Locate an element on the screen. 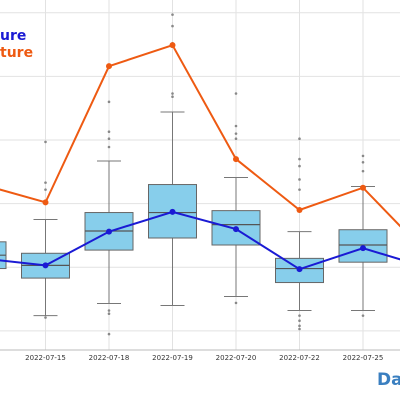  x-tick-label: 2022-07-25 is located at coordinates (363, 358).